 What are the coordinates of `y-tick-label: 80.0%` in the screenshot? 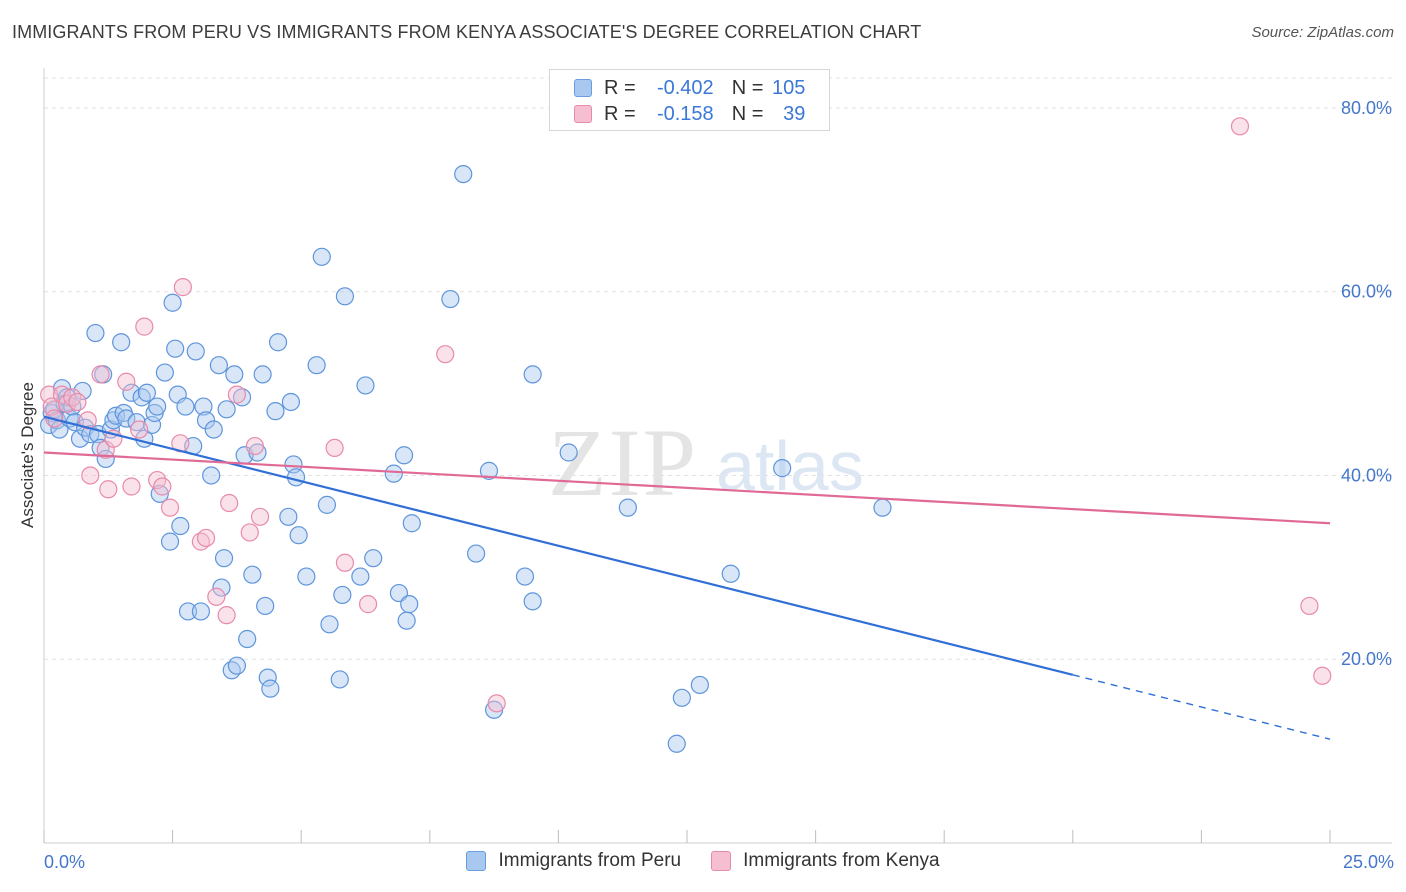 It's located at (1366, 108).